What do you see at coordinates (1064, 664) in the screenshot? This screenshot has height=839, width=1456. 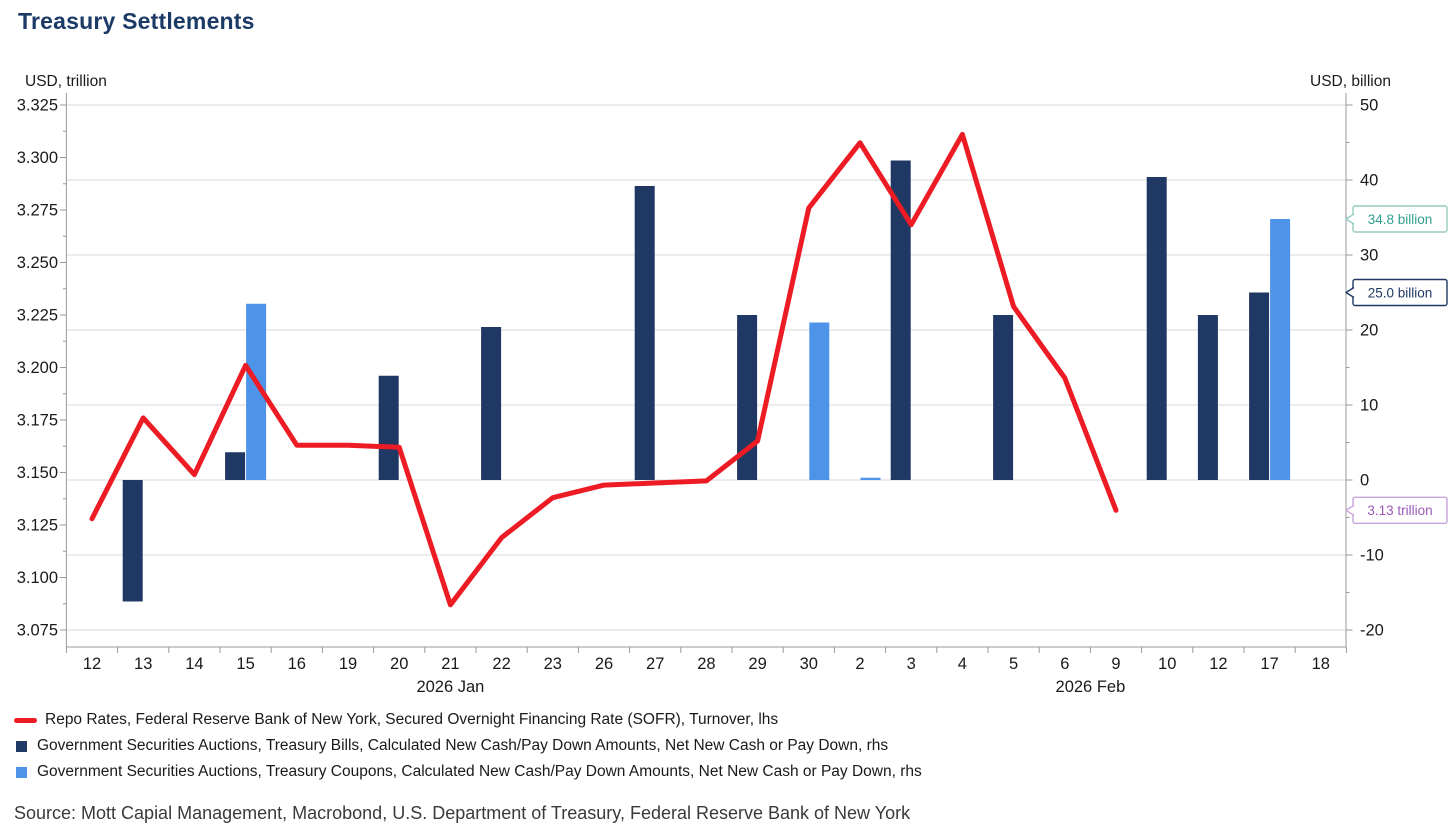 I see `x-axis-tick-label: 6` at bounding box center [1064, 664].